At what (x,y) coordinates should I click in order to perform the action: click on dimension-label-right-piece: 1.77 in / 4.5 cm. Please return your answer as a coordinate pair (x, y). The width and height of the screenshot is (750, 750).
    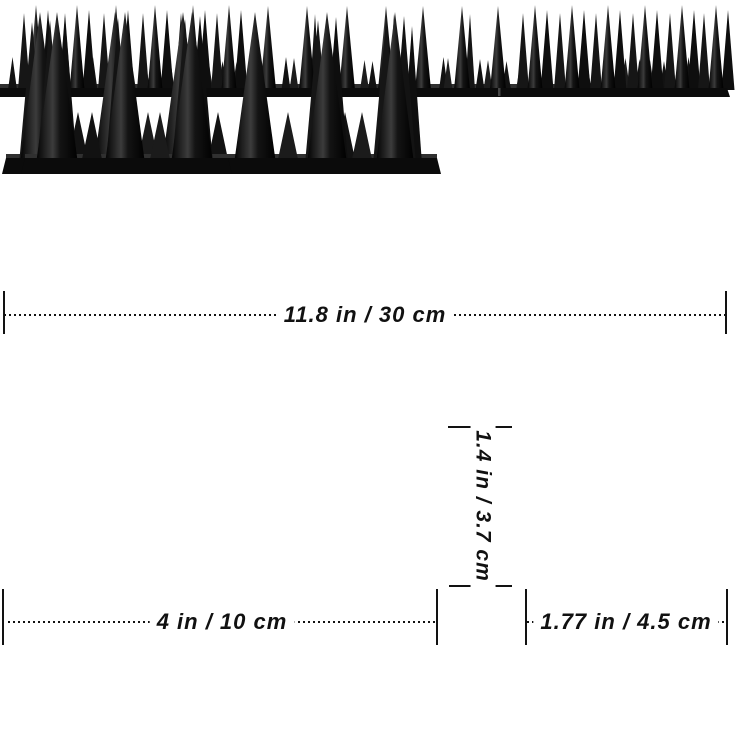
    Looking at the image, I should click on (626, 622).